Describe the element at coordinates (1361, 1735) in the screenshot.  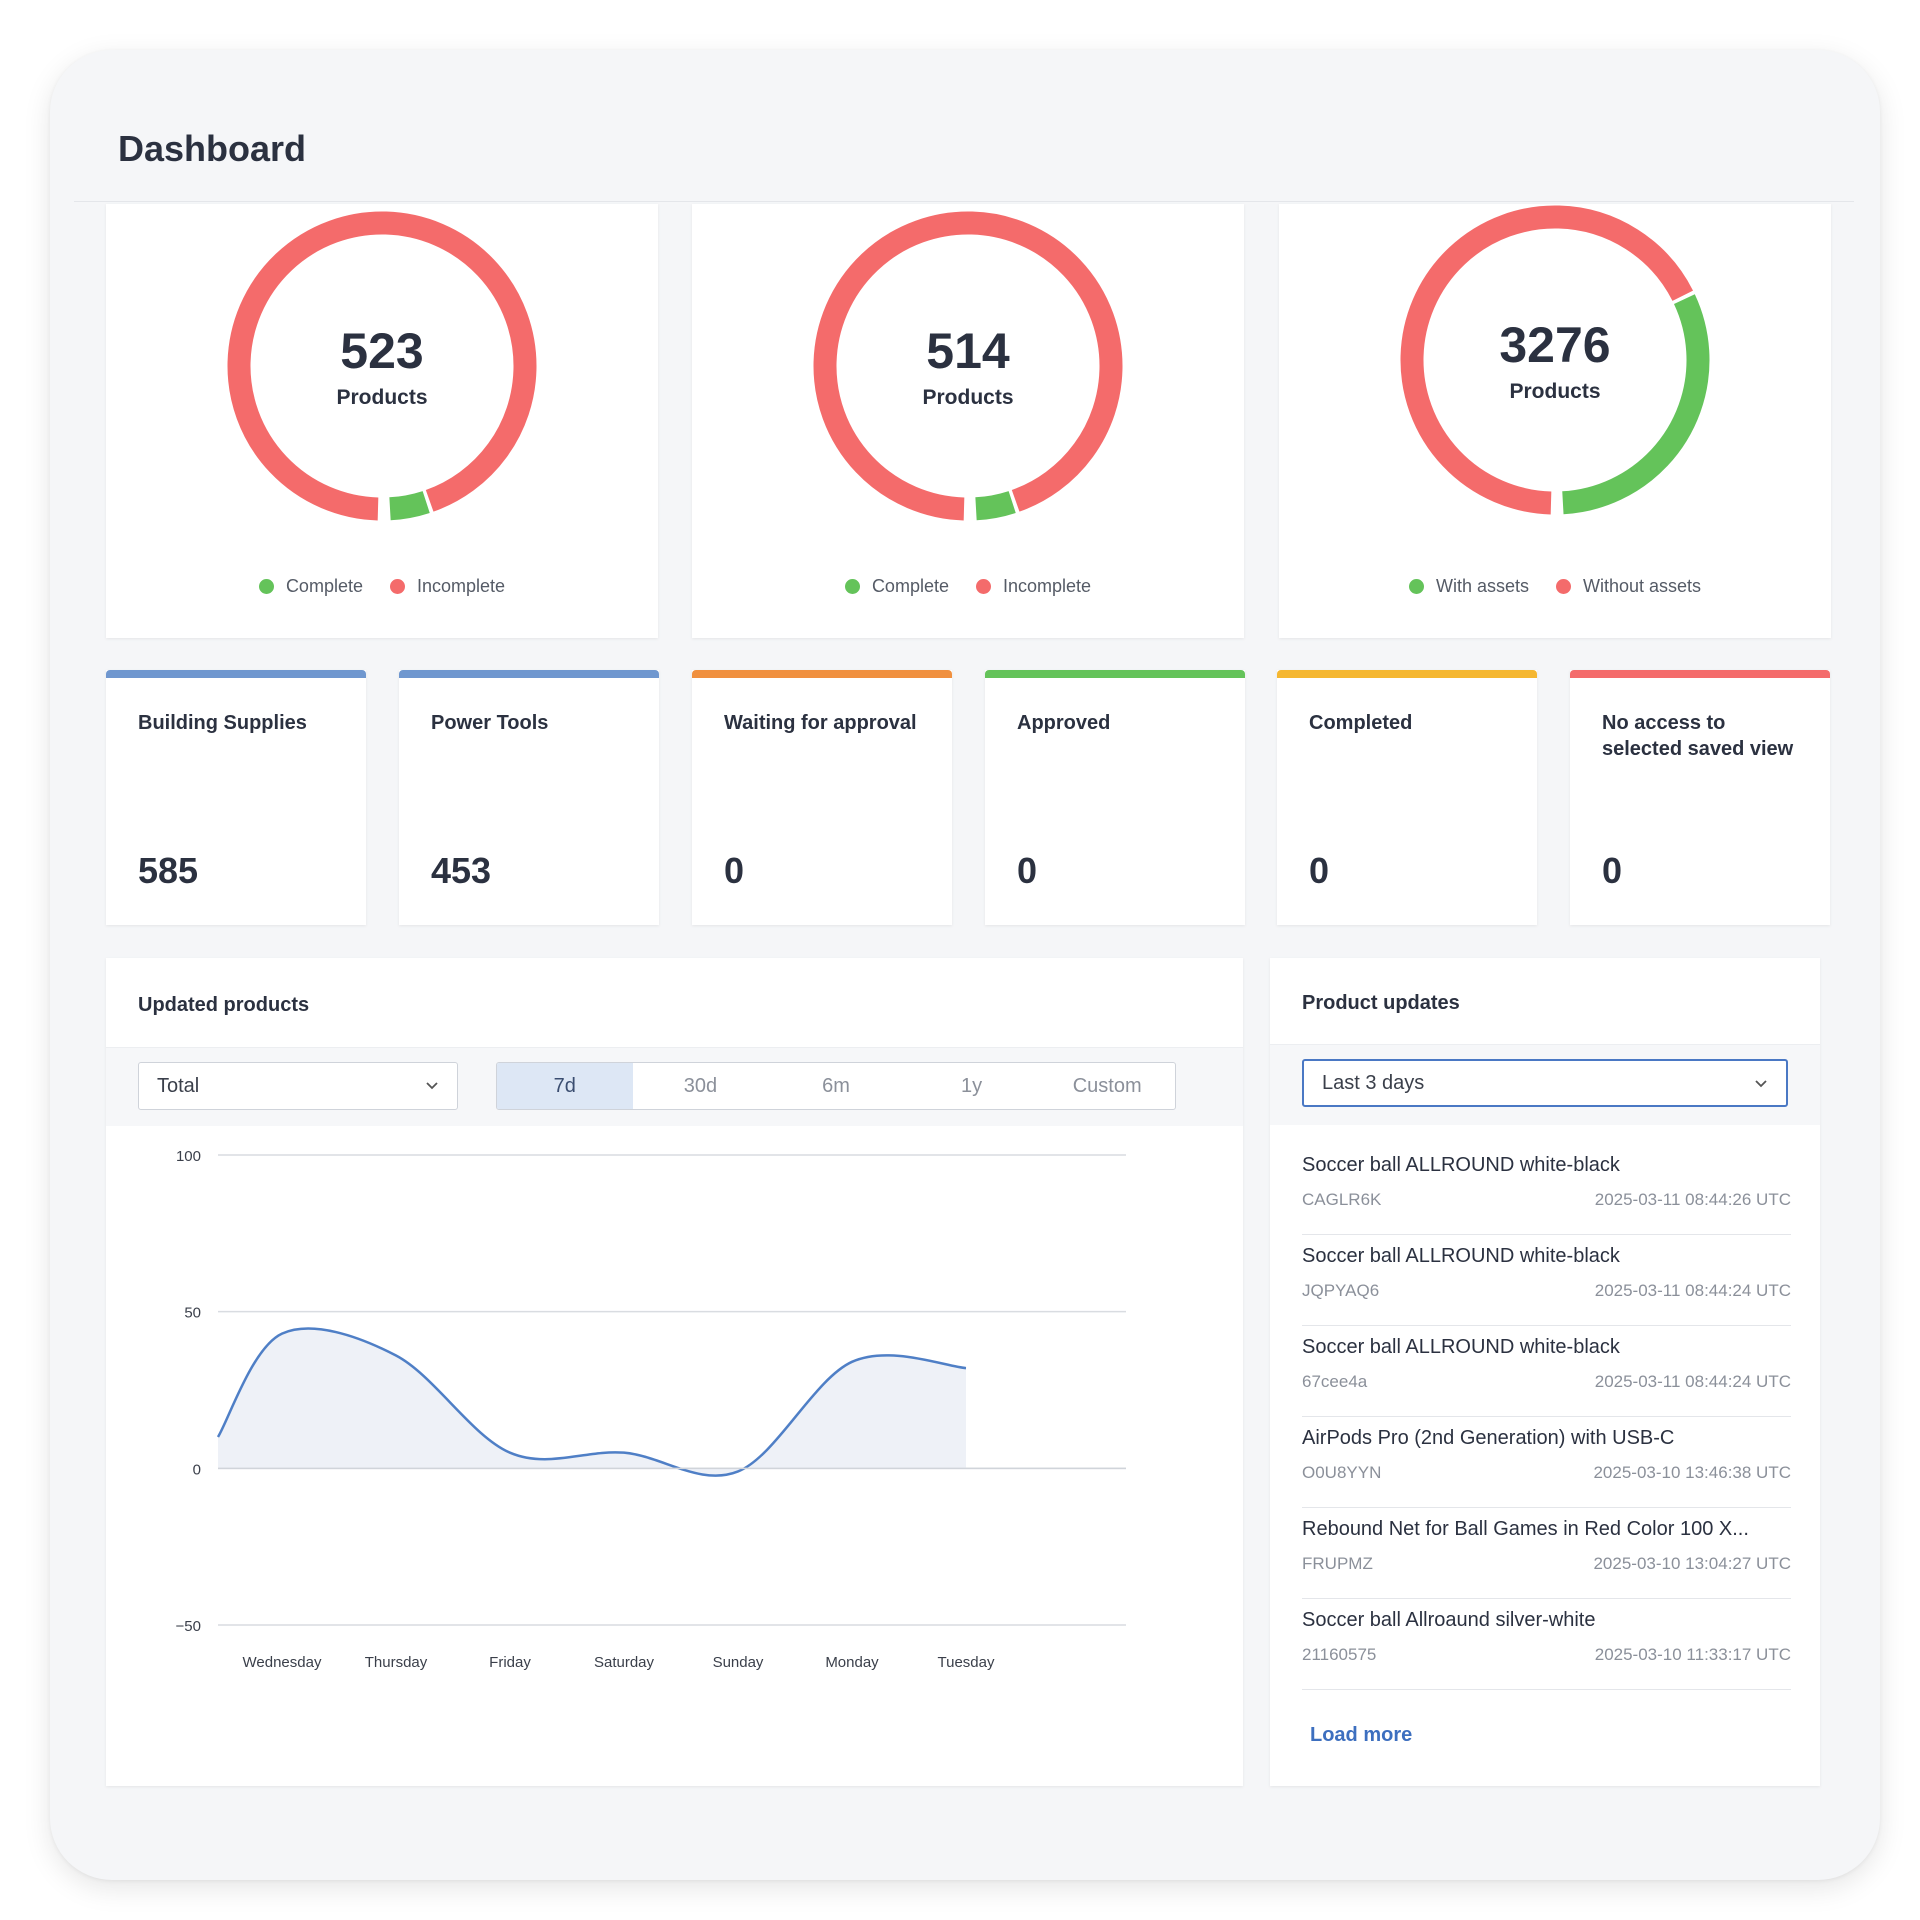
I see `load-more-link: Load more` at that location.